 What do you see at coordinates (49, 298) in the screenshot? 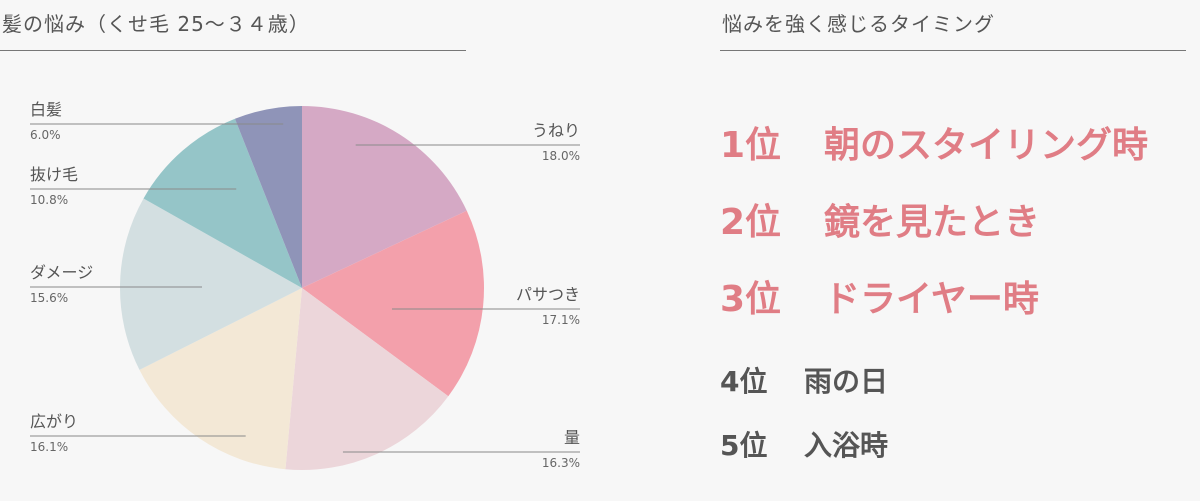
I see `slice-value: 15.6%` at bounding box center [49, 298].